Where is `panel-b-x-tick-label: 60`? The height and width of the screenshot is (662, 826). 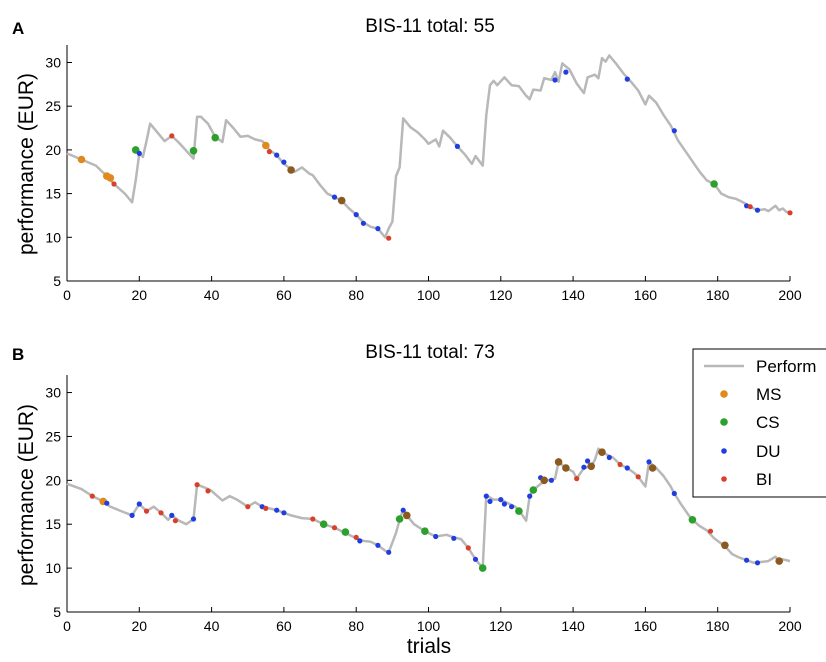 panel-b-x-tick-label: 60 is located at coordinates (284, 626).